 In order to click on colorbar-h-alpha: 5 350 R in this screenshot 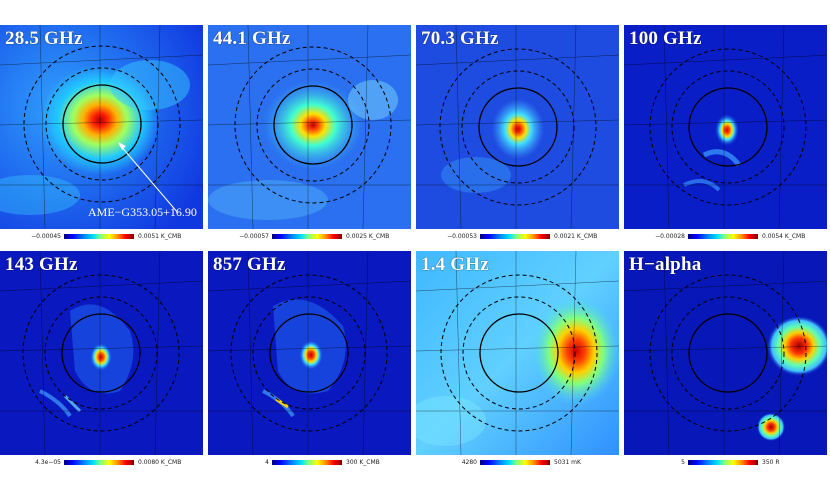, I will do `click(725, 463)`.